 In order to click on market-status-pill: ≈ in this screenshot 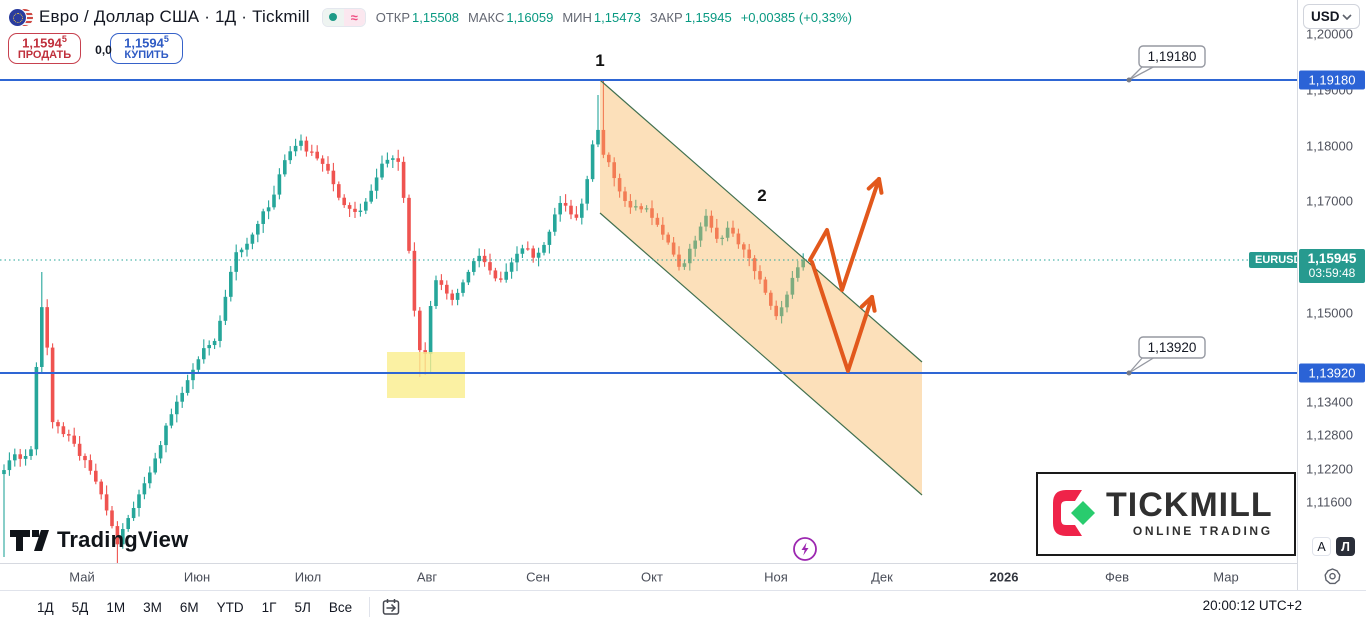, I will do `click(343, 17)`.